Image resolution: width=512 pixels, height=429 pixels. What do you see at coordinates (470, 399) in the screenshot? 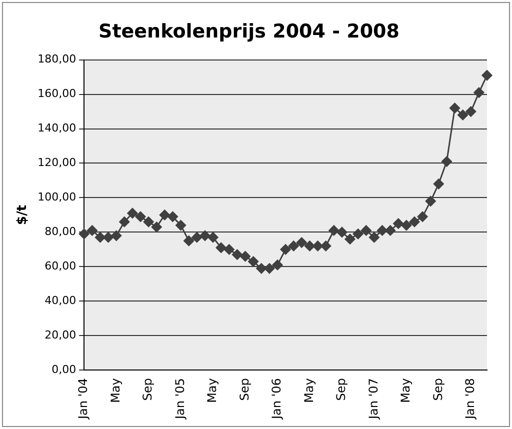
I see `x-tick-label: Jan '08` at bounding box center [470, 399].